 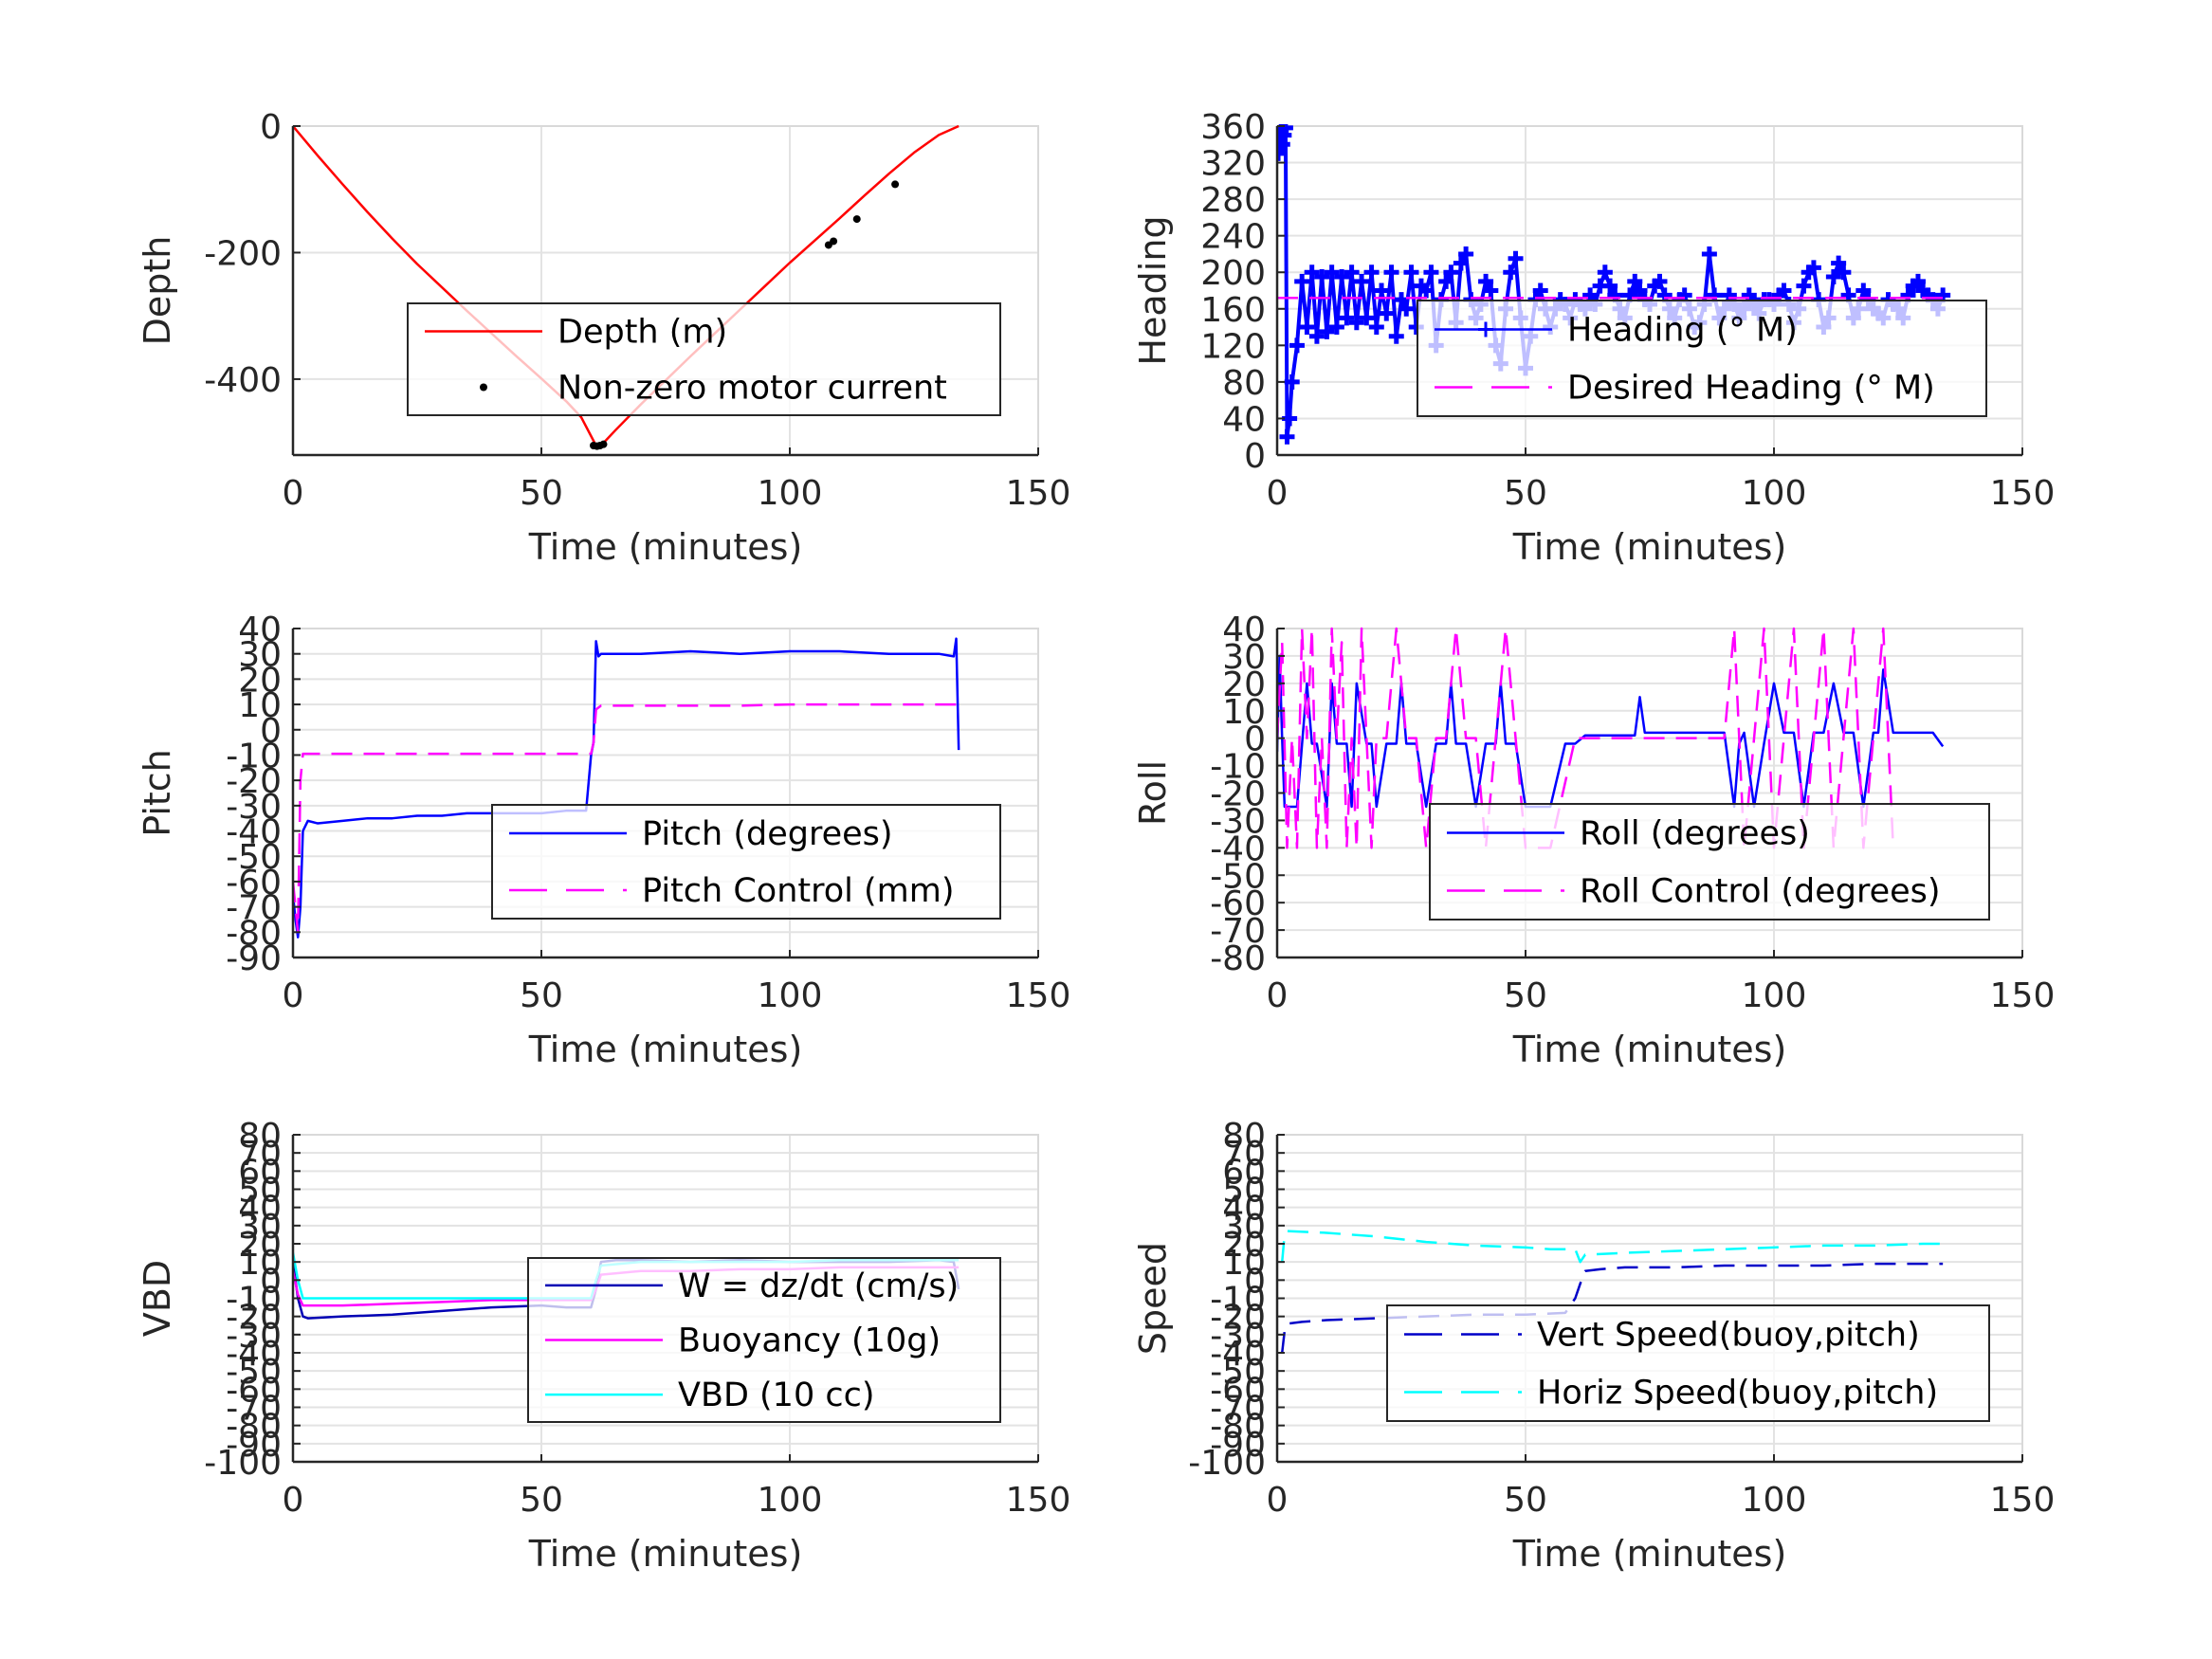 I want to click on legend: Depth (m) Non-zero motor current, so click(x=704, y=359).